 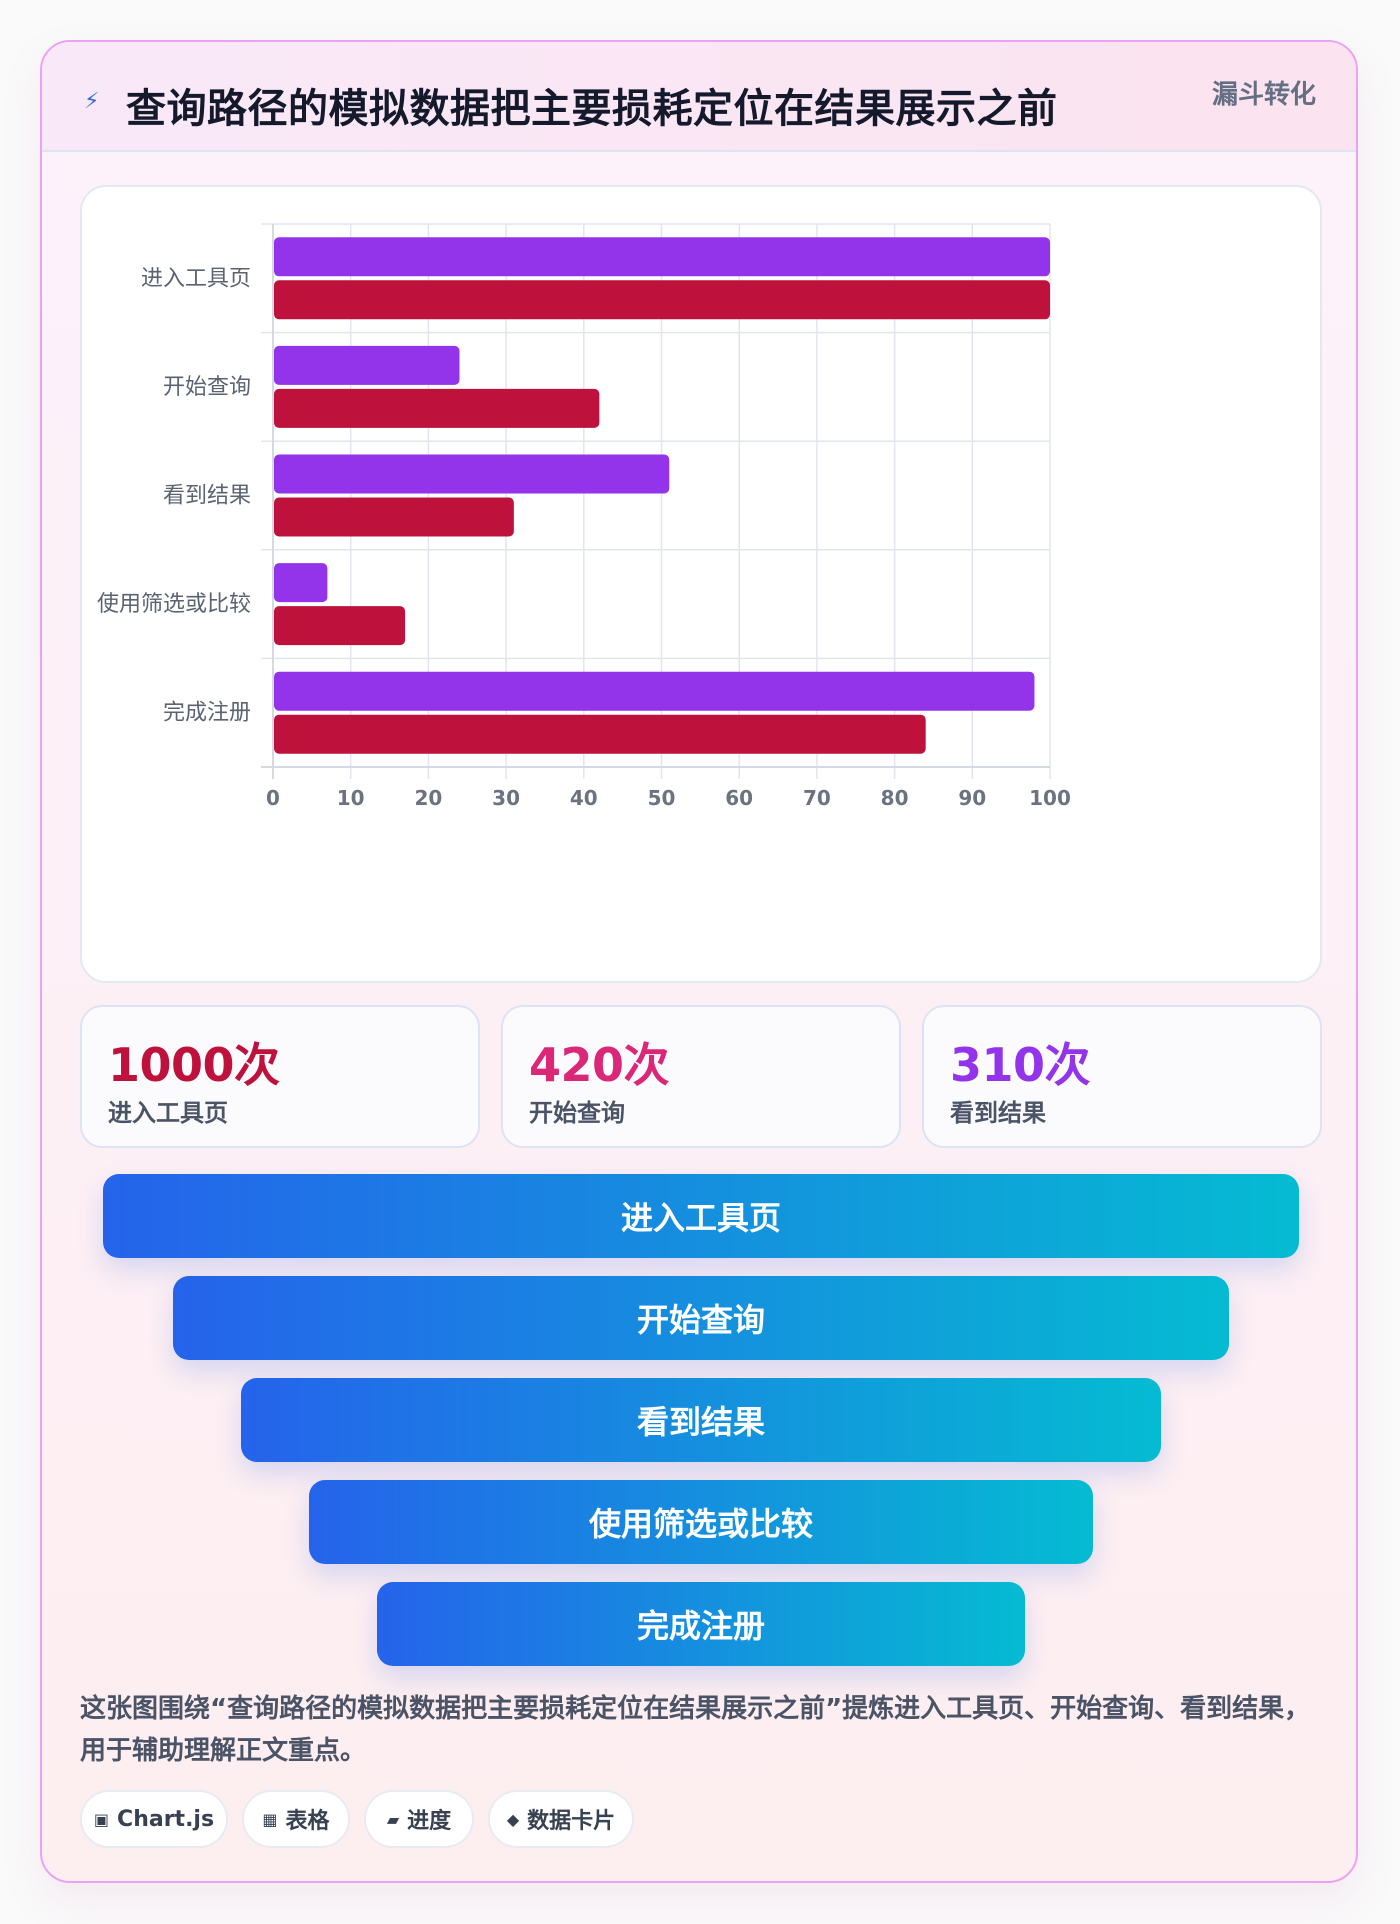 I want to click on funnel-step-filter: 使用筛选或比较, so click(x=701, y=1522).